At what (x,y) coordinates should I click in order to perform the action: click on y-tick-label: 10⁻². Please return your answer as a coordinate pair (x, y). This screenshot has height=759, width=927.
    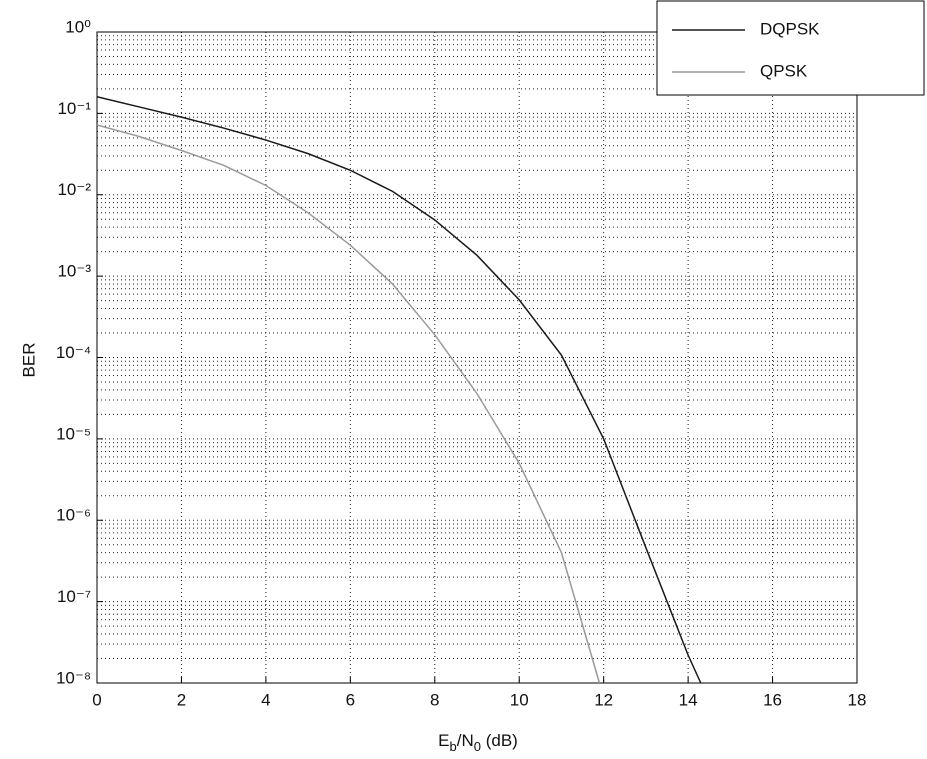
    Looking at the image, I should click on (74, 189).